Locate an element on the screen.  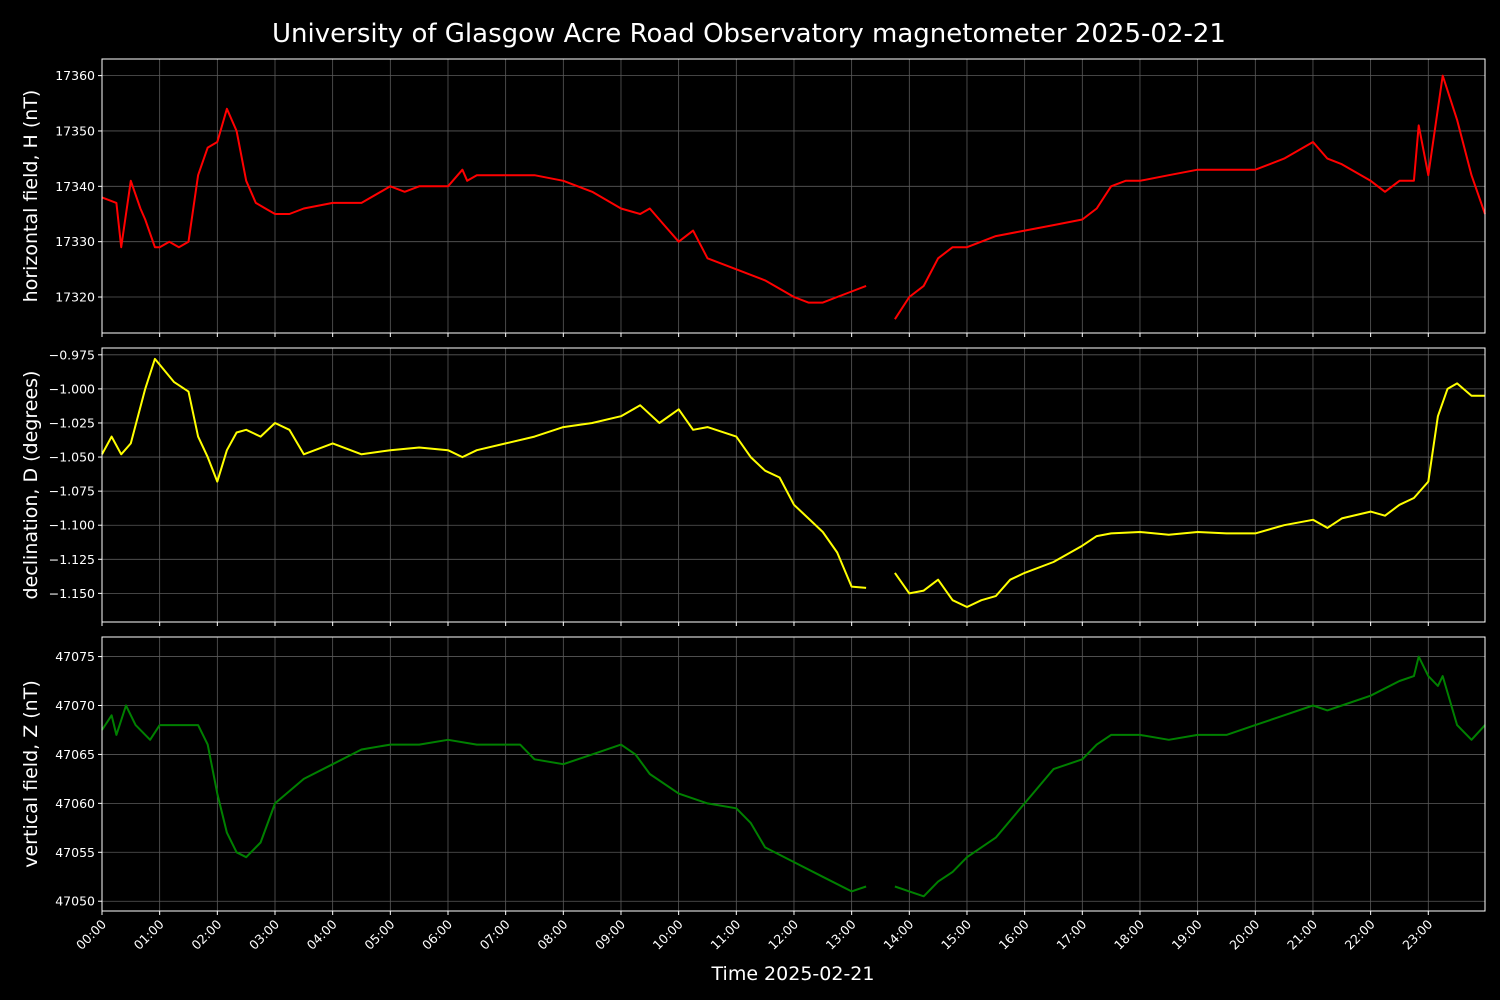
y-tick-label: −1.050 is located at coordinates (72, 457).